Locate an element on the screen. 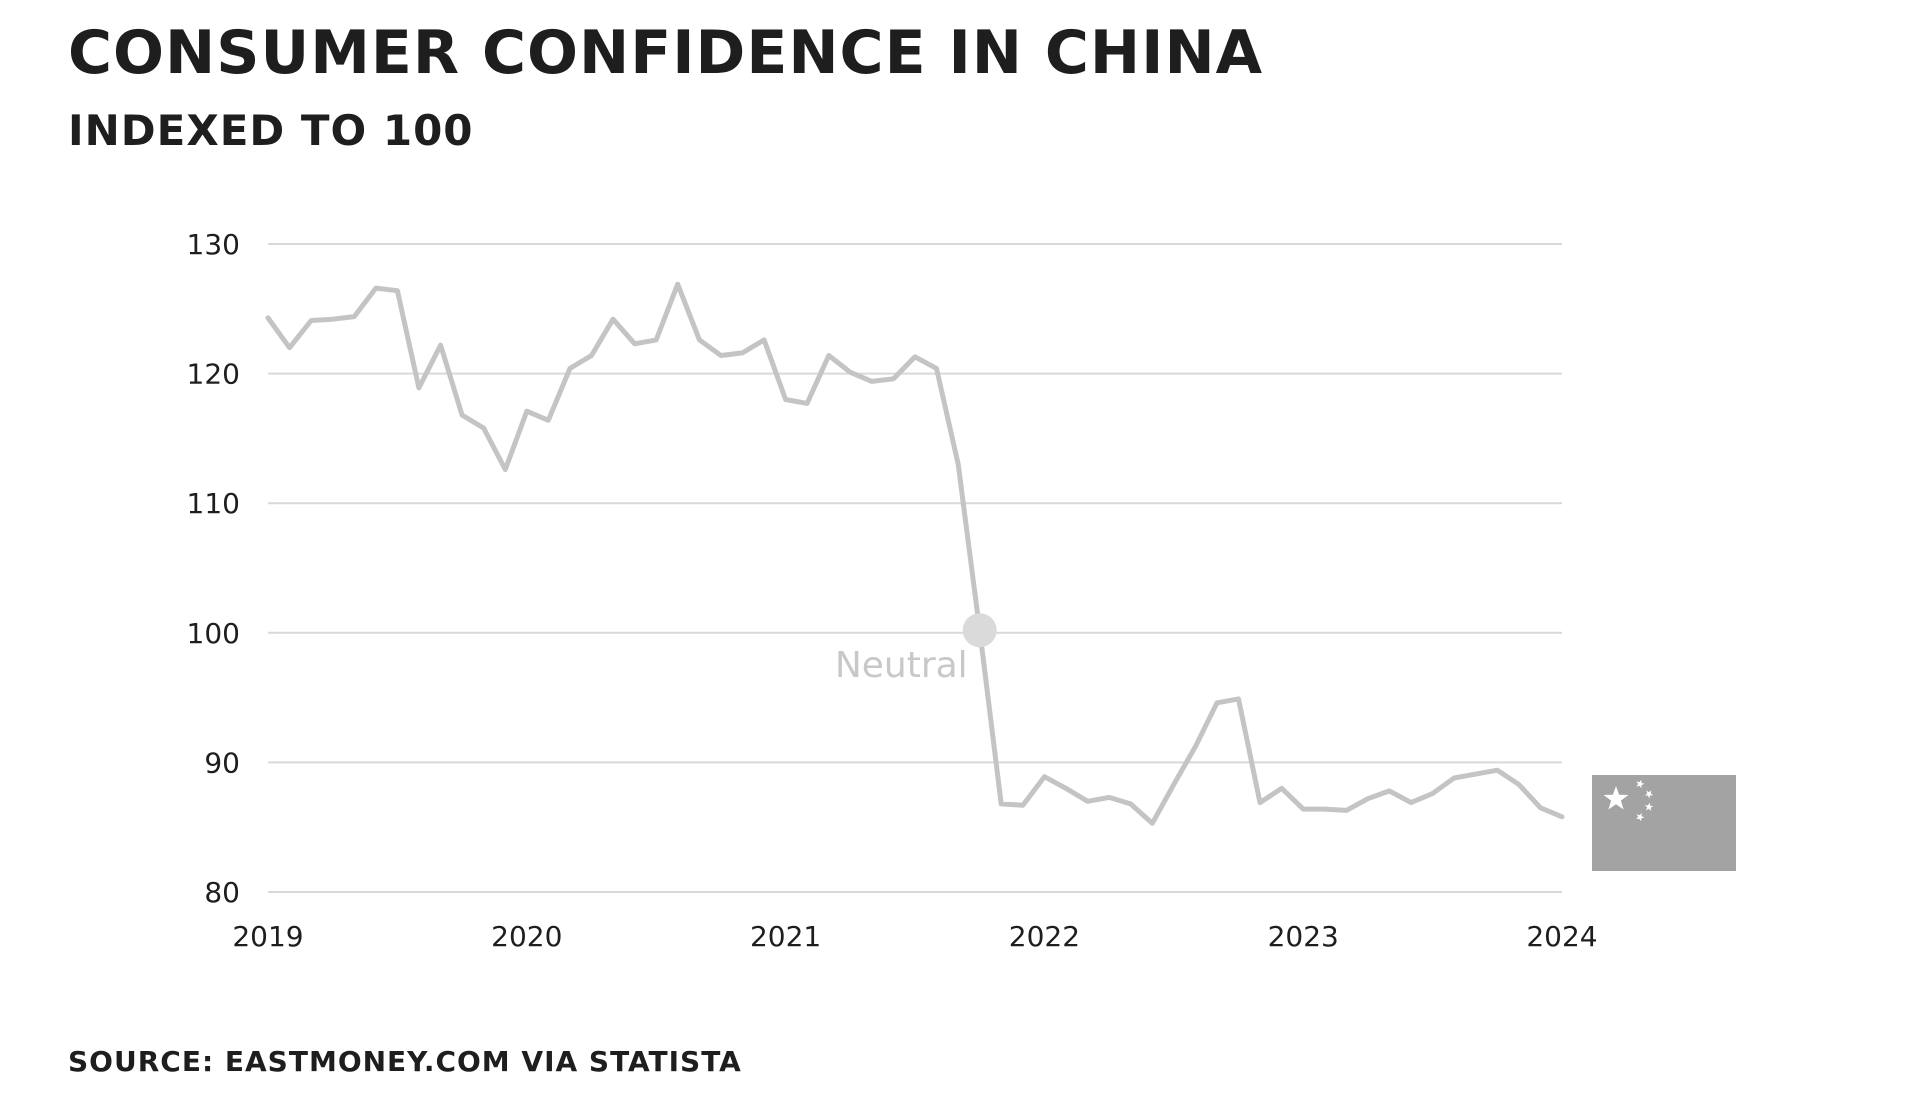  x-tick-label-2024: 2024 is located at coordinates (1561, 936).